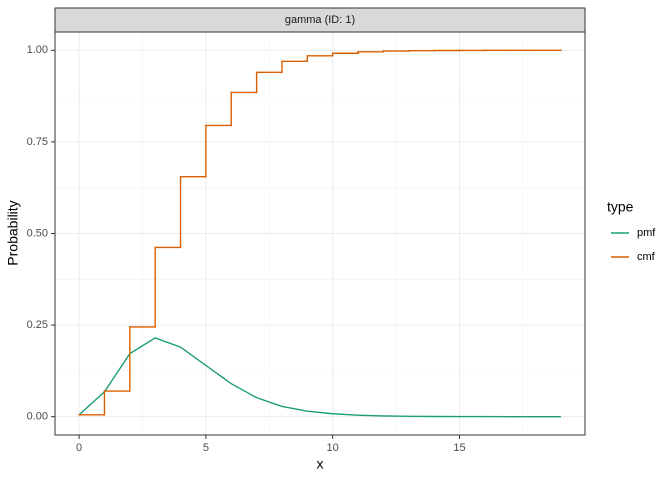 This screenshot has height=480, width=672. Describe the element at coordinates (319, 377) in the screenshot. I see `series-line` at that location.